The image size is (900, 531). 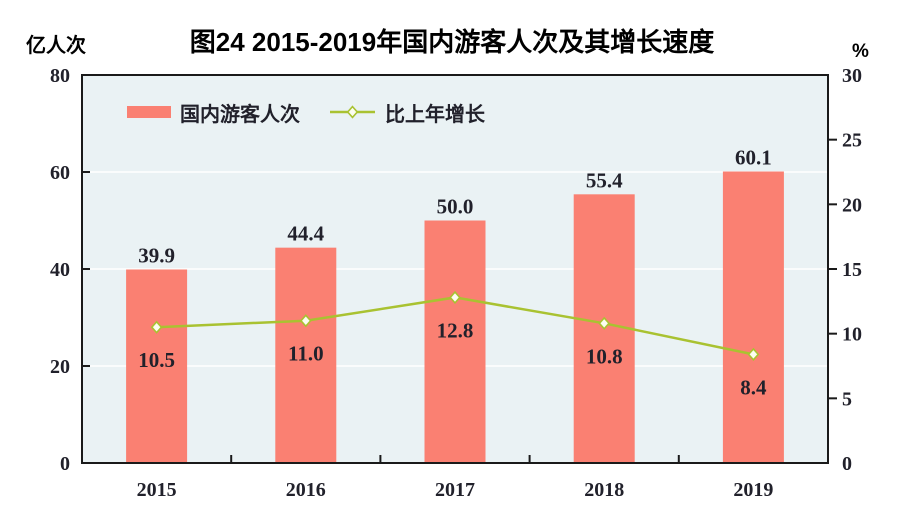 I want to click on left-axis-tick-label-40: 40, so click(x=60, y=270).